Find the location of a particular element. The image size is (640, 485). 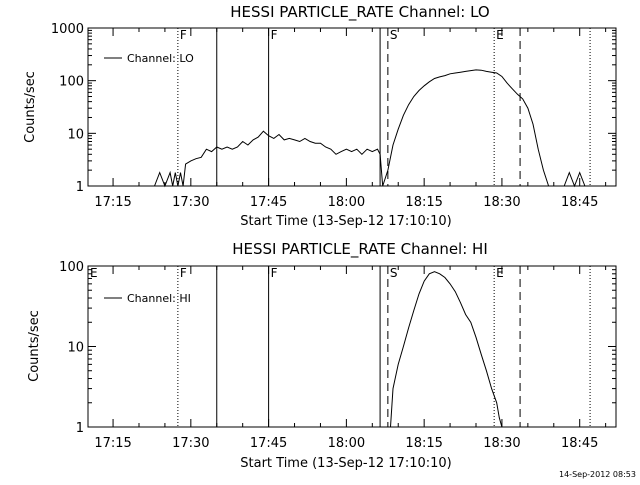

footer-timestamp: 14-Sep-2012 08:53 is located at coordinates (597, 474).